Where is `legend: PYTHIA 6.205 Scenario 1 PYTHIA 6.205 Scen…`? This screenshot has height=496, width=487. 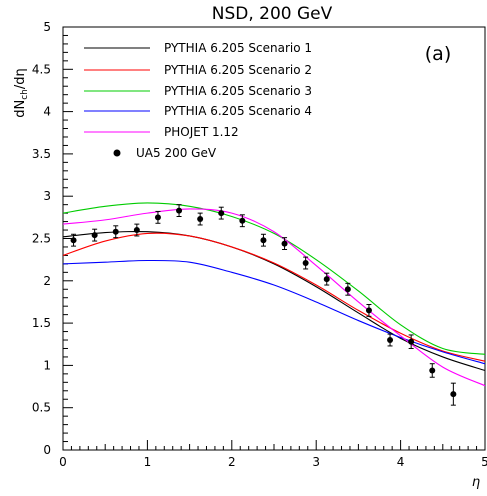
legend: PYTHIA 6.205 Scenario 1 PYTHIA 6.205 Scen… is located at coordinates (198, 100).